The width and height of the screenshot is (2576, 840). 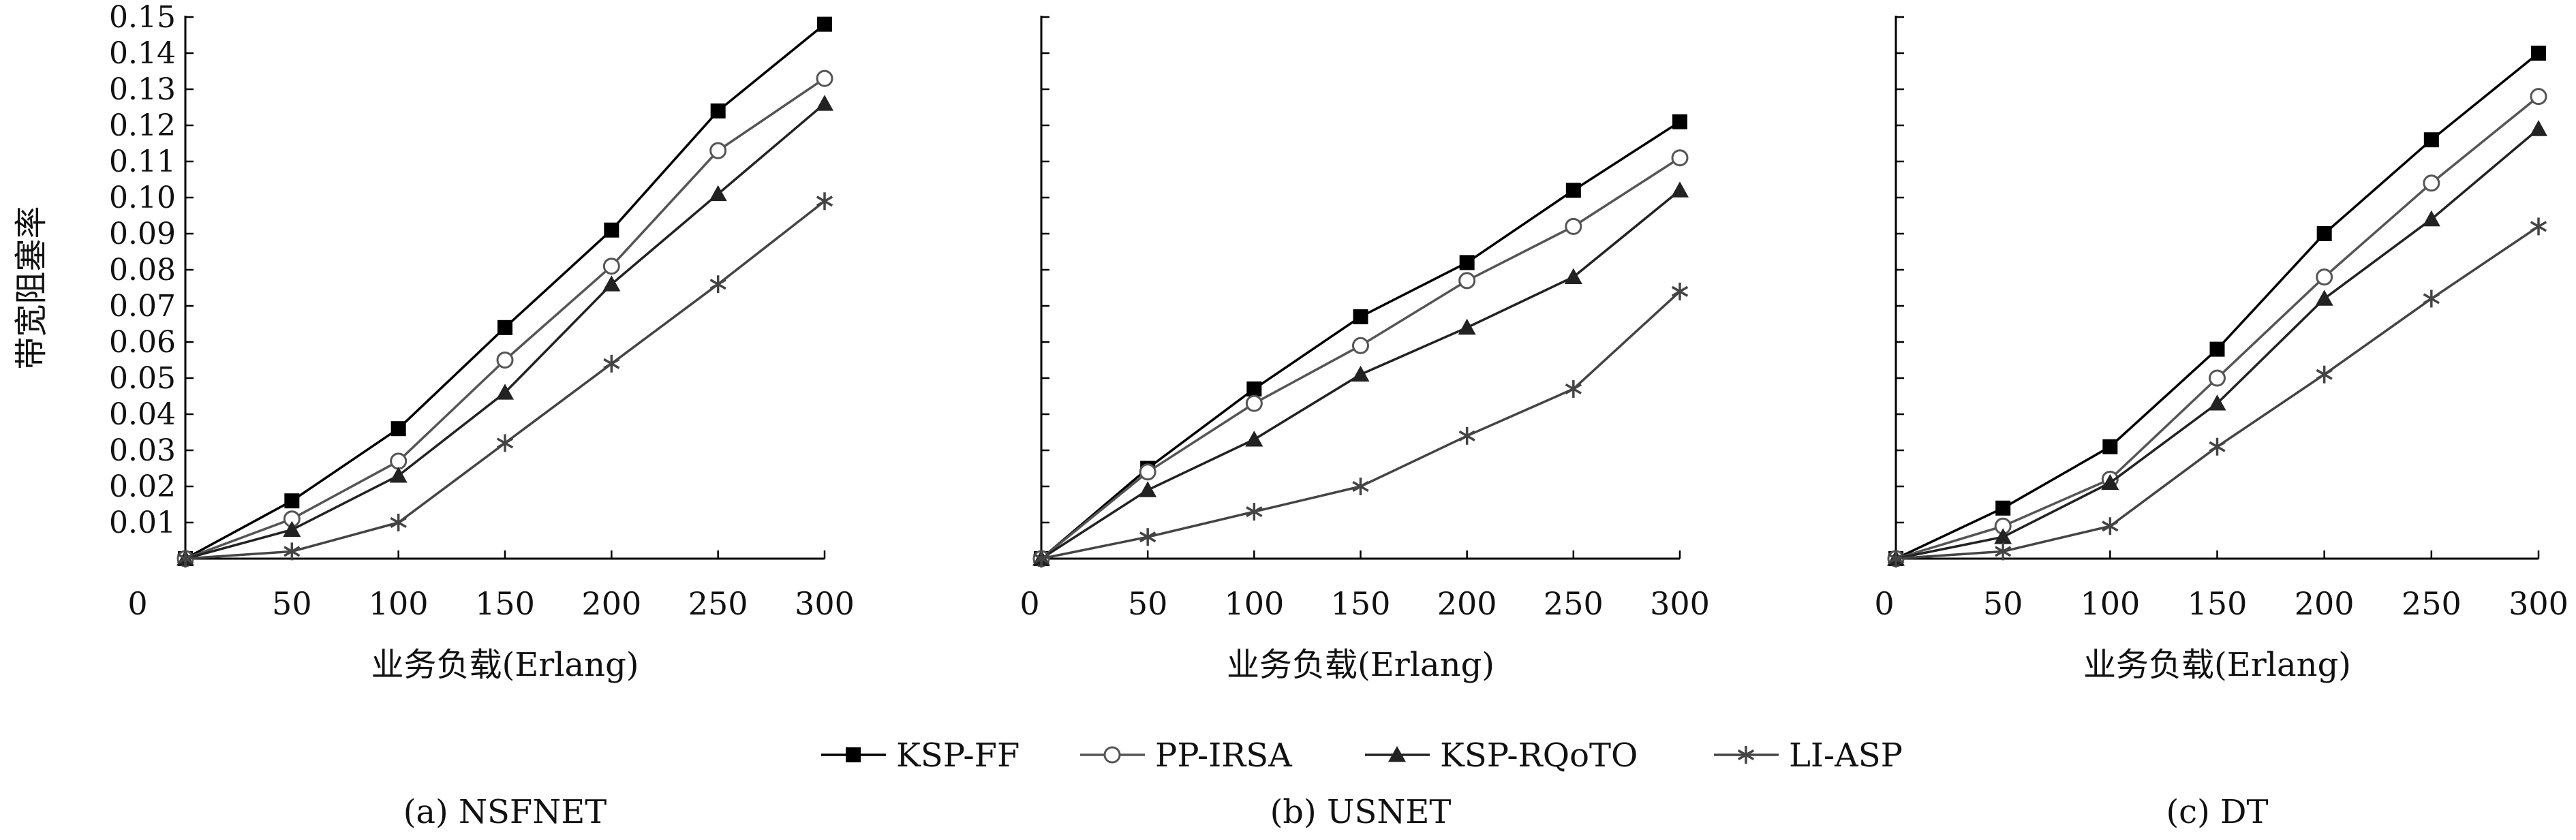 I want to click on y-tick-label: 0.13, so click(x=142, y=89).